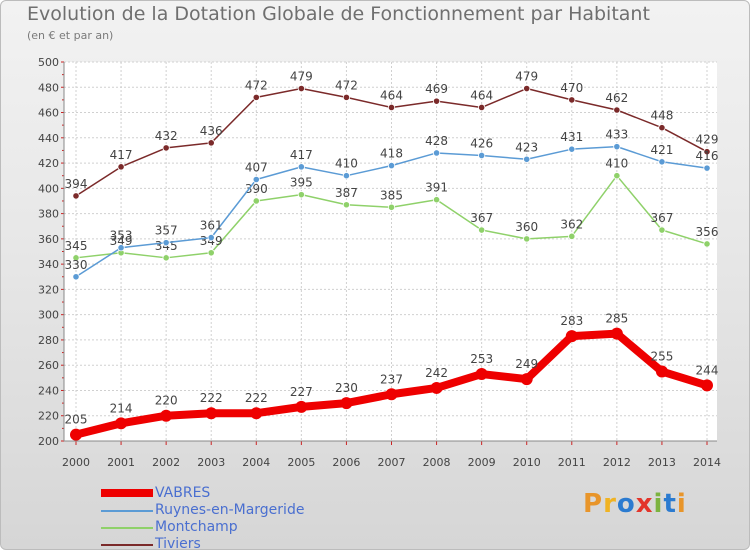 This screenshot has height=550, width=750. Describe the element at coordinates (670, 504) in the screenshot. I see `logo-letter: t` at that location.